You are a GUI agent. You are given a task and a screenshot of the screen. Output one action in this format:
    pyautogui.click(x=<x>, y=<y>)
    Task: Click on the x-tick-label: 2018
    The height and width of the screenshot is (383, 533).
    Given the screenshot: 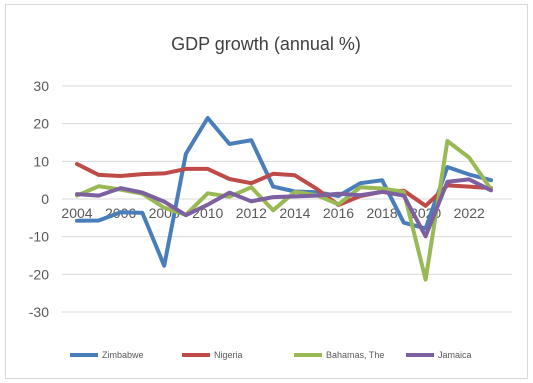 What is the action you would take?
    pyautogui.click(x=381, y=213)
    